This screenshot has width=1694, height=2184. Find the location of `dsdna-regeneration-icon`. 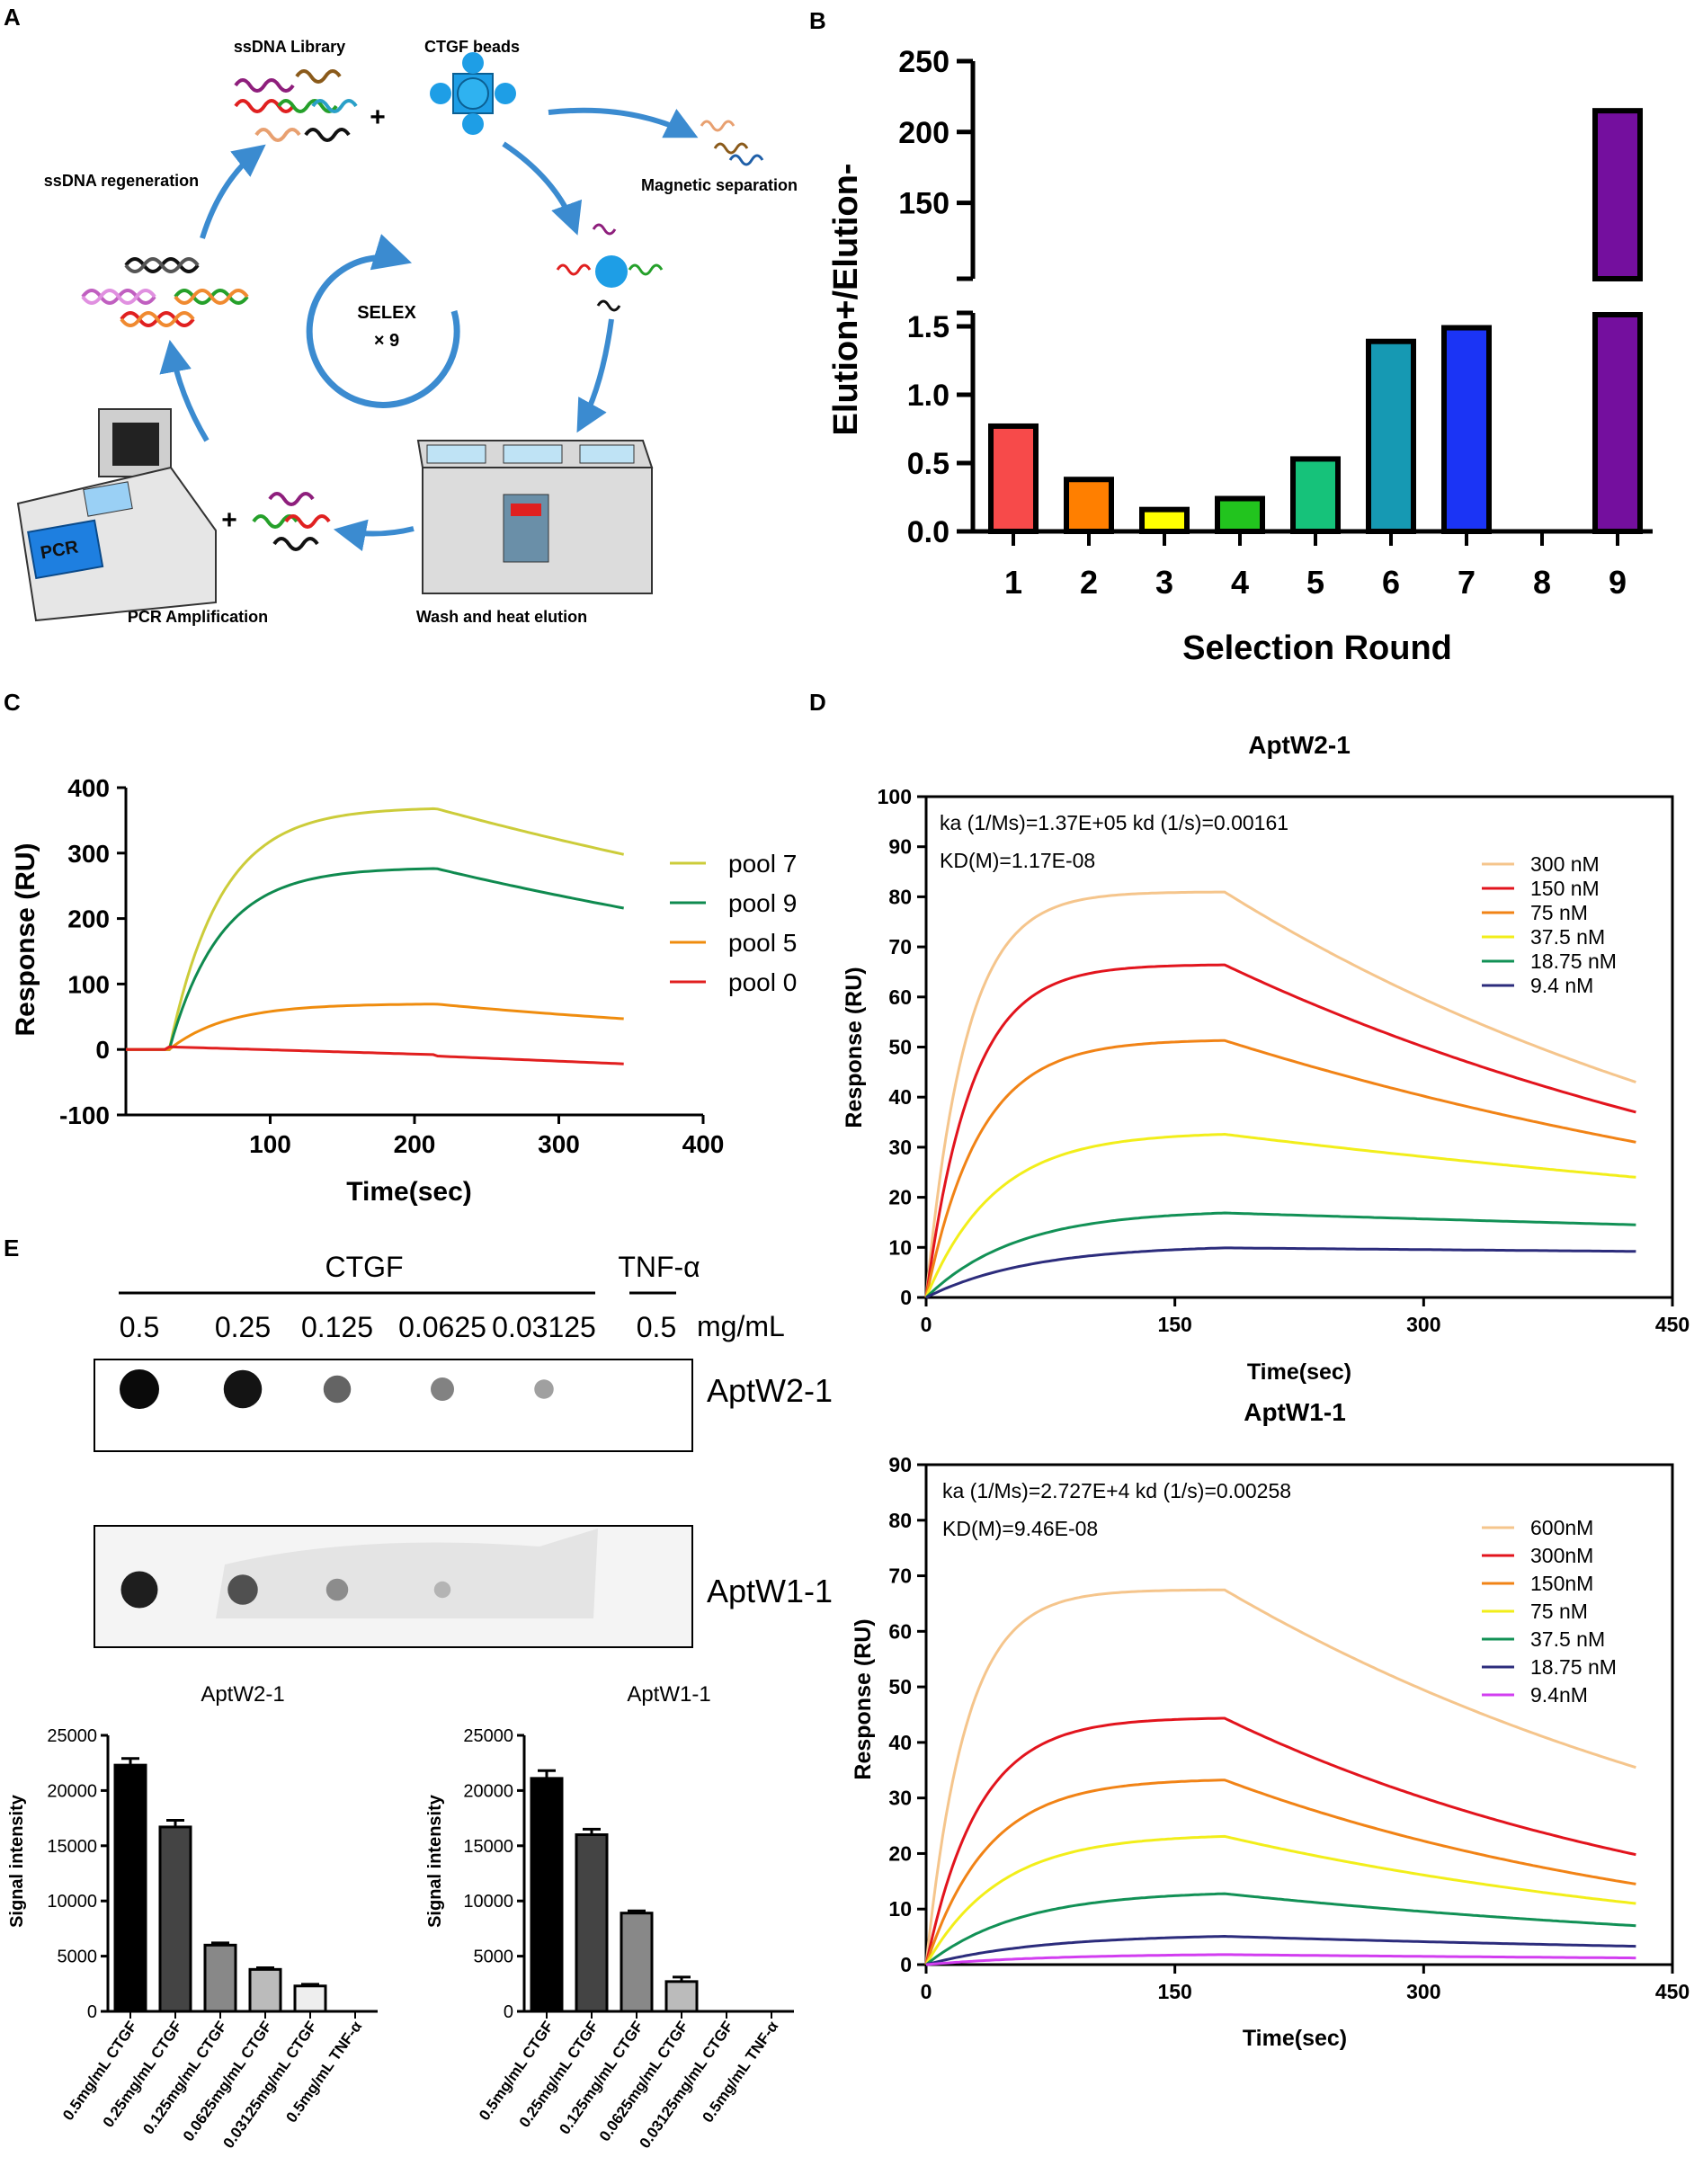

dsdna-regeneration-icon is located at coordinates (165, 292).